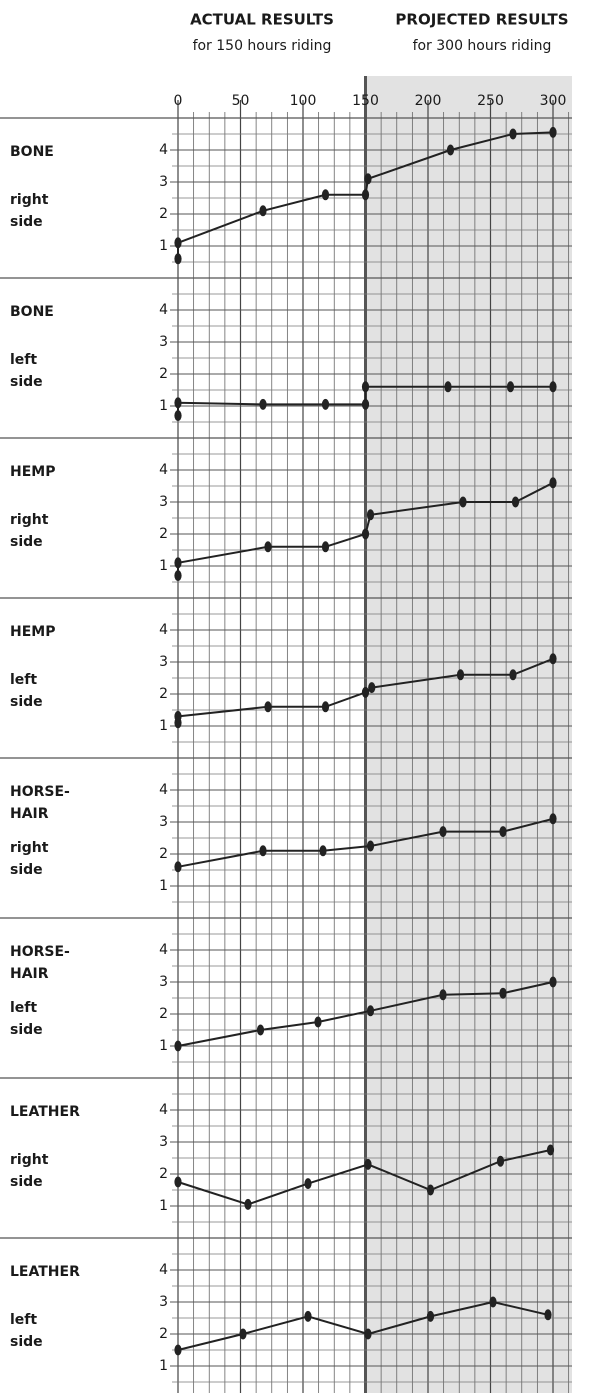 This screenshot has height=1393, width=589. What do you see at coordinates (481, 20) in the screenshot?
I see `projected-header: PROJECTED RESULTS` at bounding box center [481, 20].